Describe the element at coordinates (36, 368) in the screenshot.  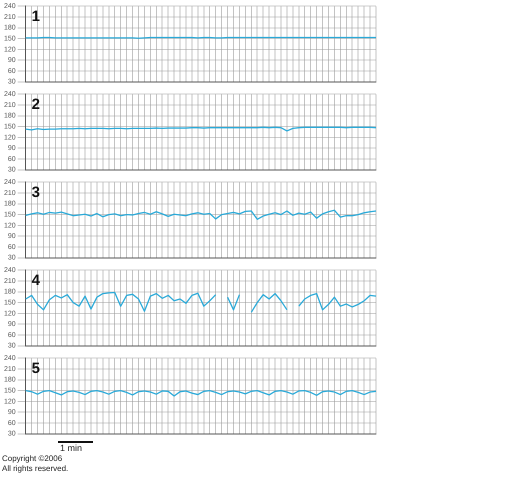
I see `chart-title: 5` at that location.